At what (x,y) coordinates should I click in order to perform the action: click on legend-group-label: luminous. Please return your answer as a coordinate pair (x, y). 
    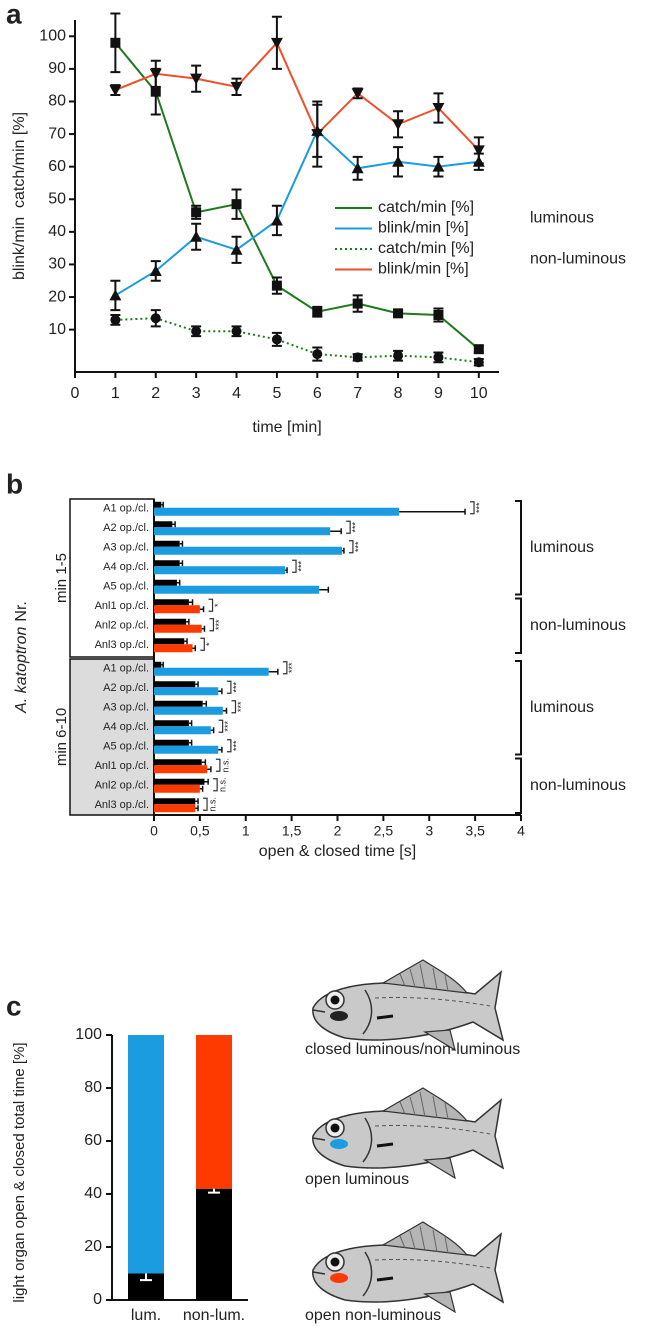
    Looking at the image, I should click on (562, 217).